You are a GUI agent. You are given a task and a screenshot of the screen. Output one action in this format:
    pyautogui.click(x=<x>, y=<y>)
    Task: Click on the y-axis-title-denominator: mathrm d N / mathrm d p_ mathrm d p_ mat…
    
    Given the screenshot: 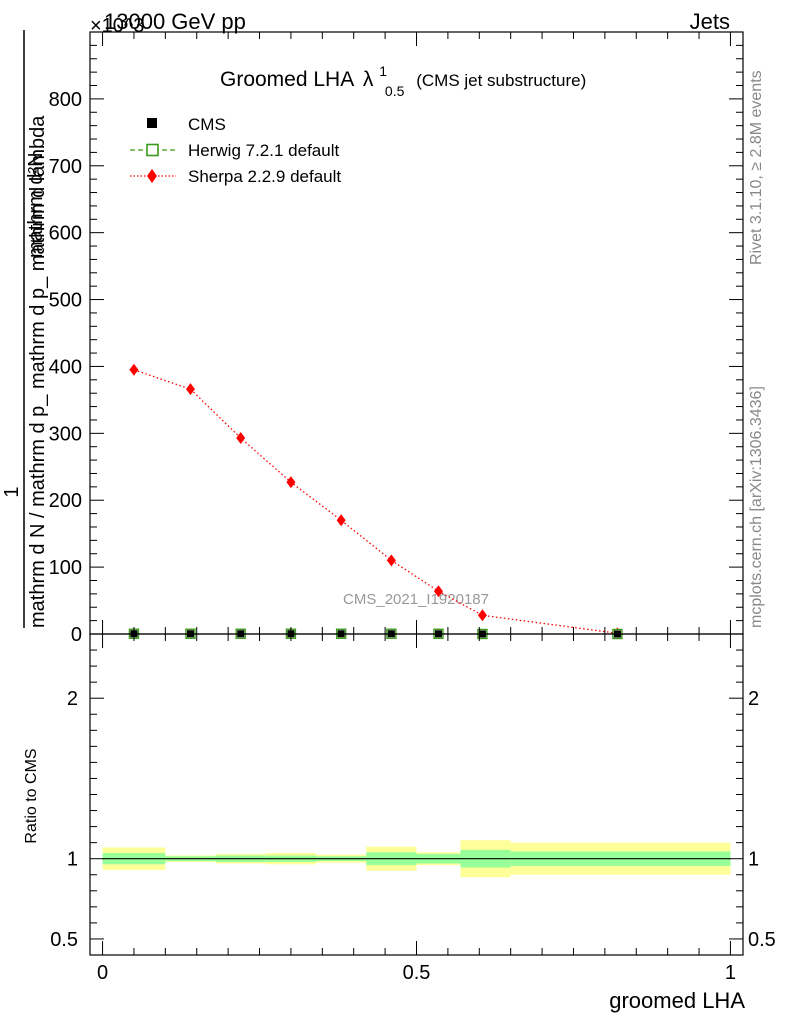 What is the action you would take?
    pyautogui.click(x=38, y=371)
    